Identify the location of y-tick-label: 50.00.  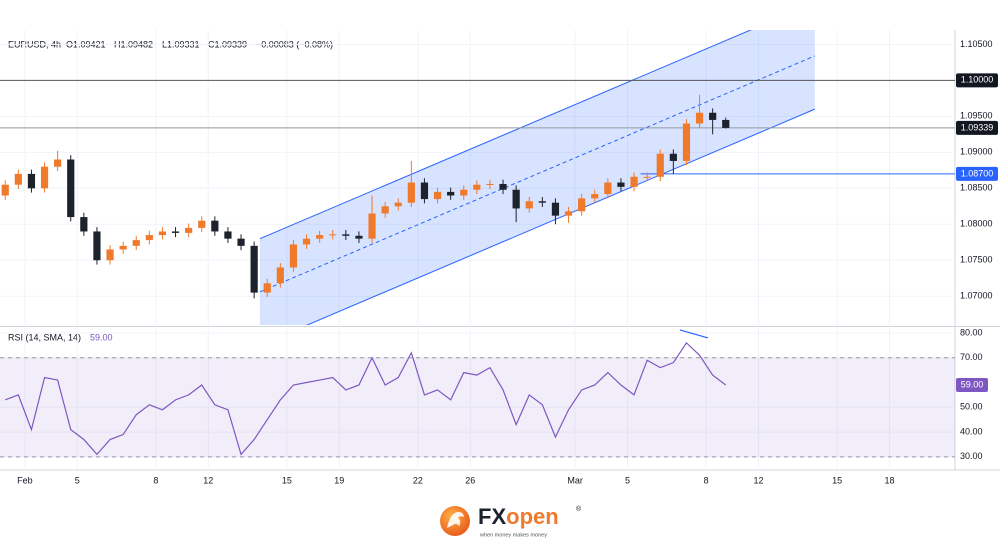
(971, 407).